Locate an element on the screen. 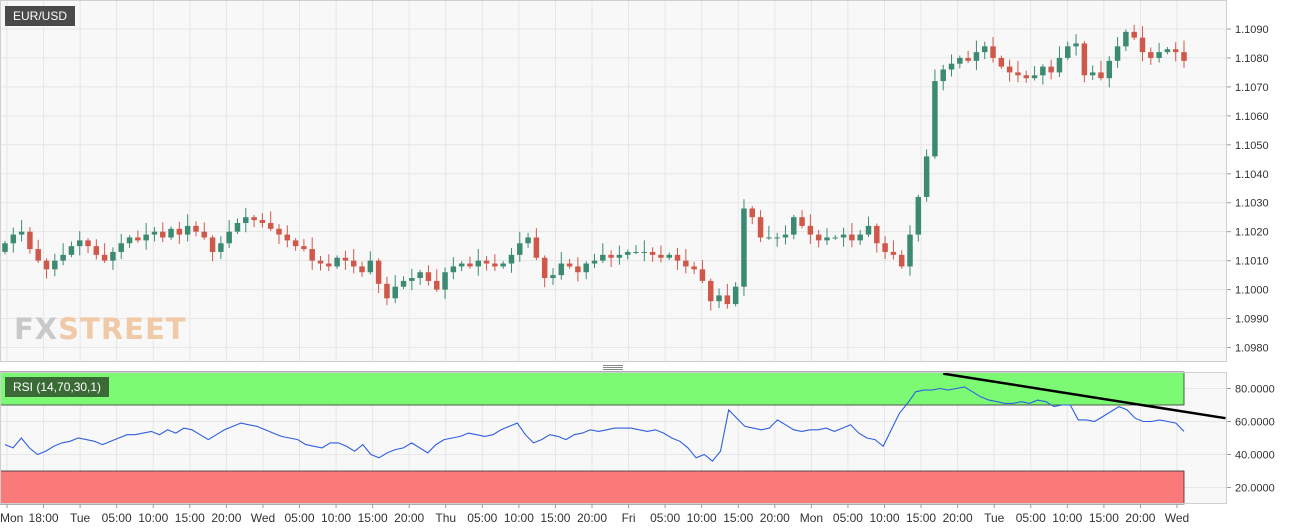  x-tick-label: Thu is located at coordinates (445, 518).